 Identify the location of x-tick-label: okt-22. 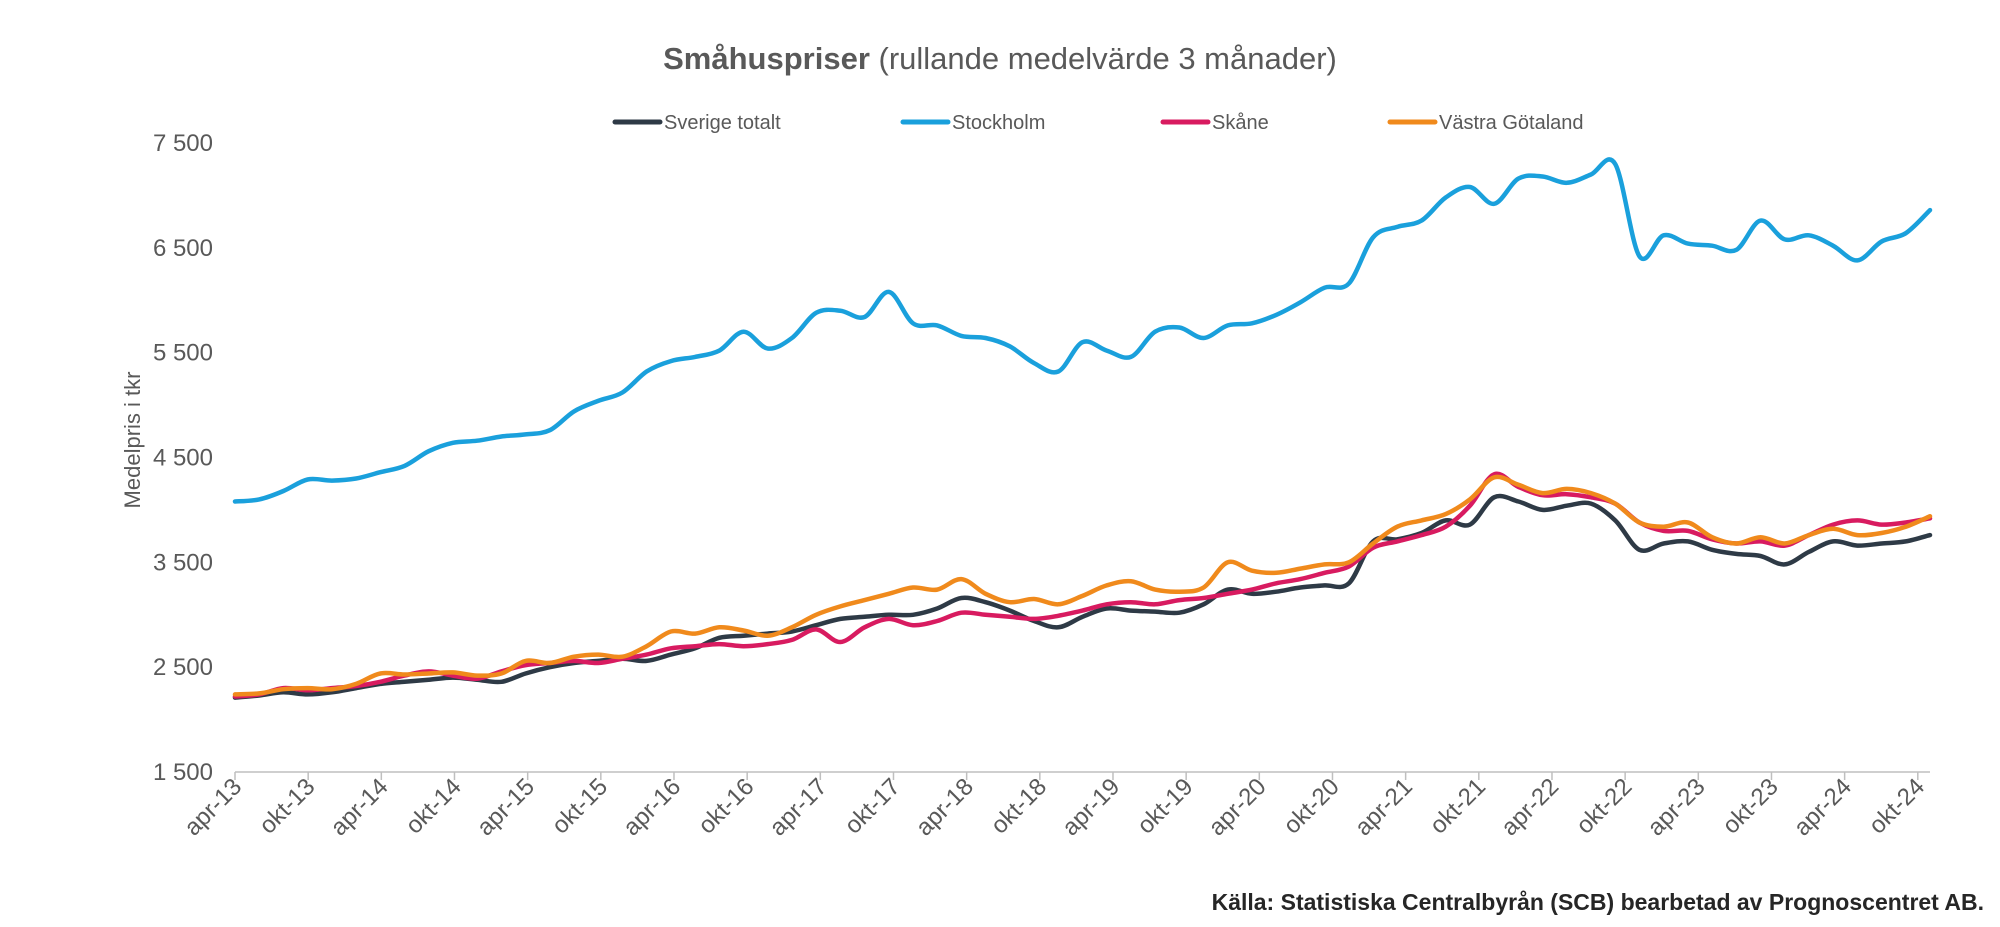
(1604, 806).